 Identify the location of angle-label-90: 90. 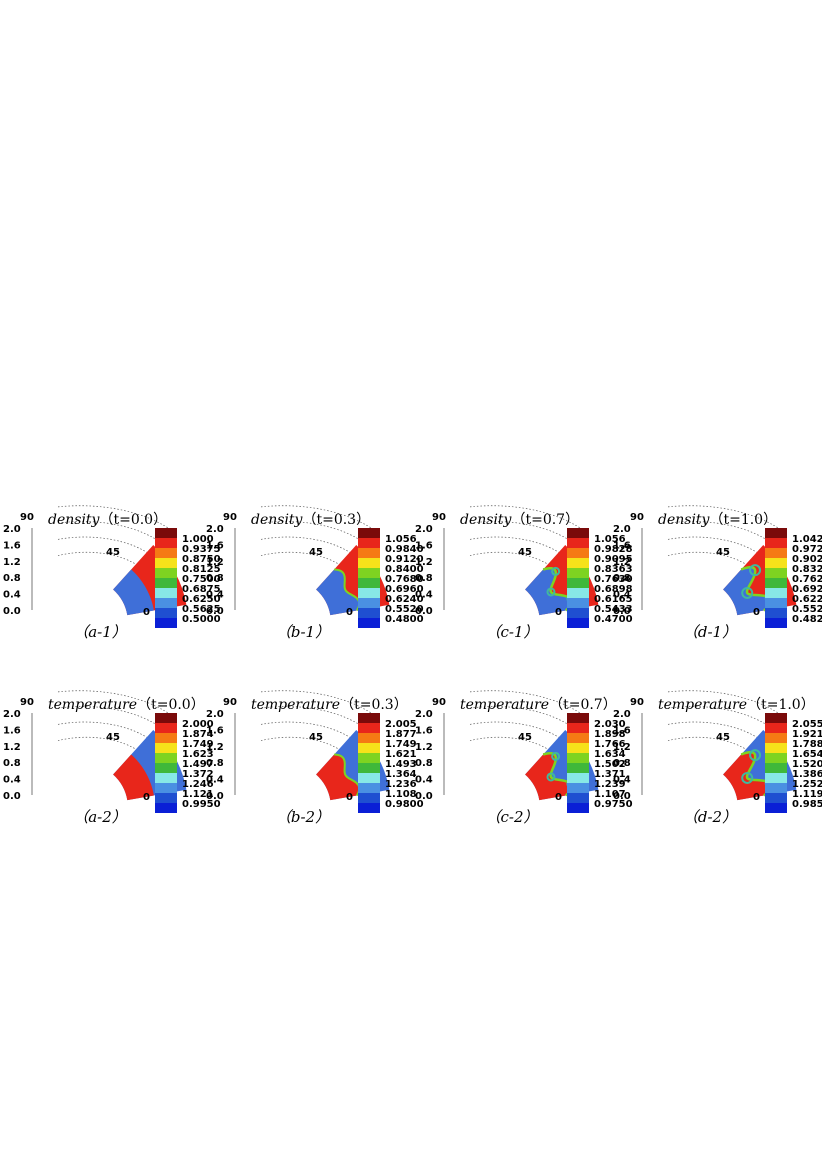
(27, 517).